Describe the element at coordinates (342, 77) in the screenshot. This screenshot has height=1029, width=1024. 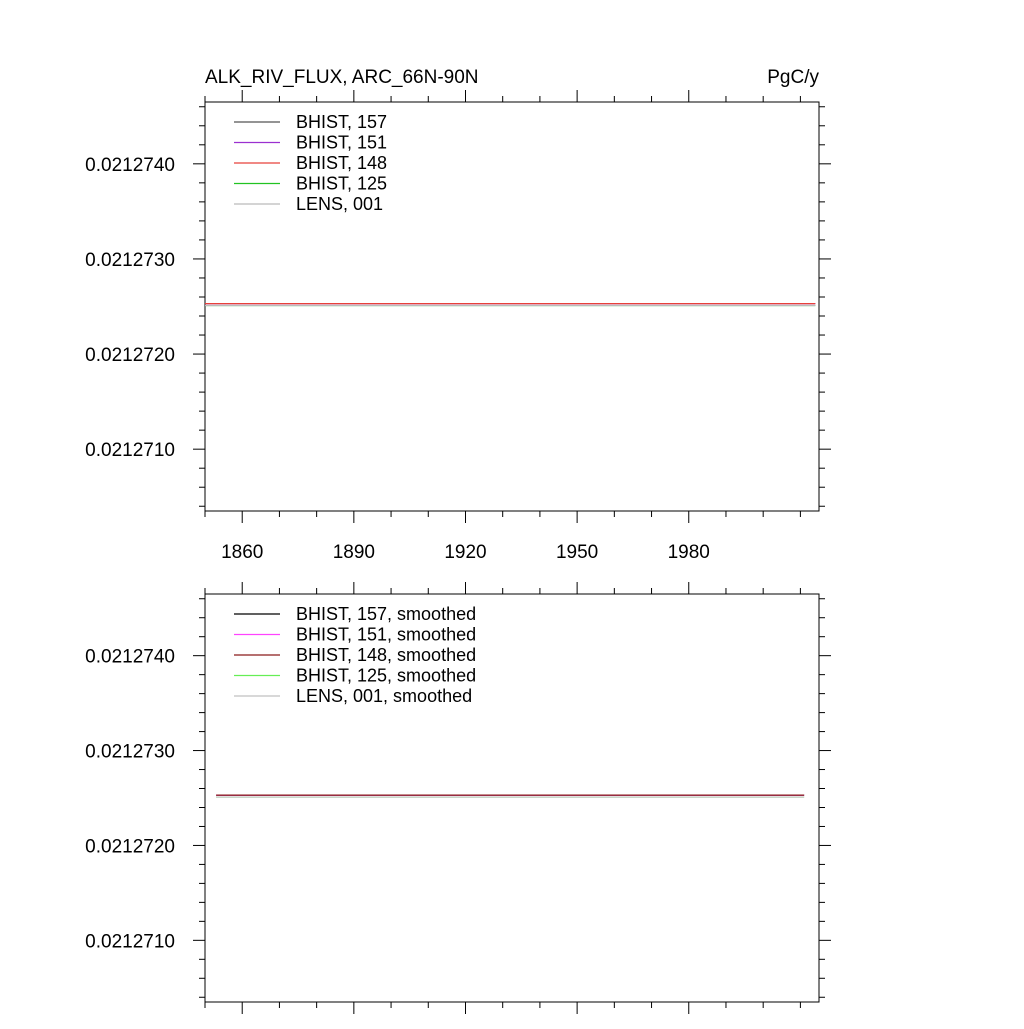
I see `chart-title: ALK_RIV_FLUX, ARC_66N-90N` at that location.